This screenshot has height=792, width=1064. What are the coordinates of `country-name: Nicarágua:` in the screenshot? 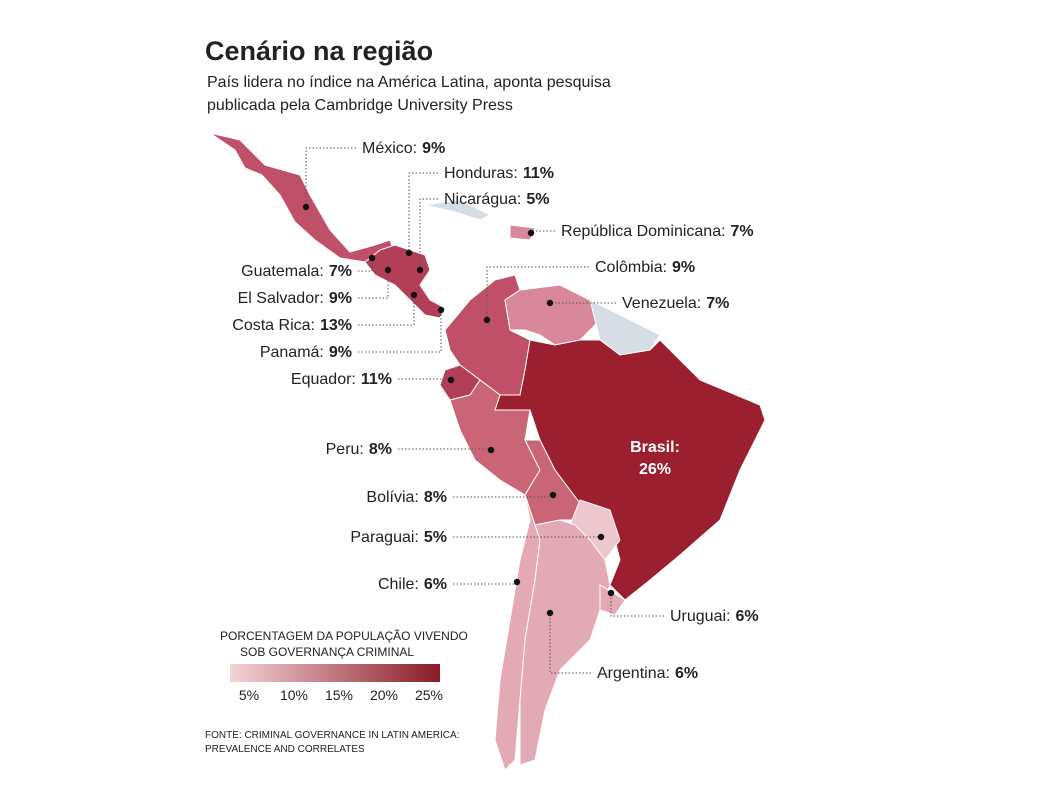 It's located at (482, 199).